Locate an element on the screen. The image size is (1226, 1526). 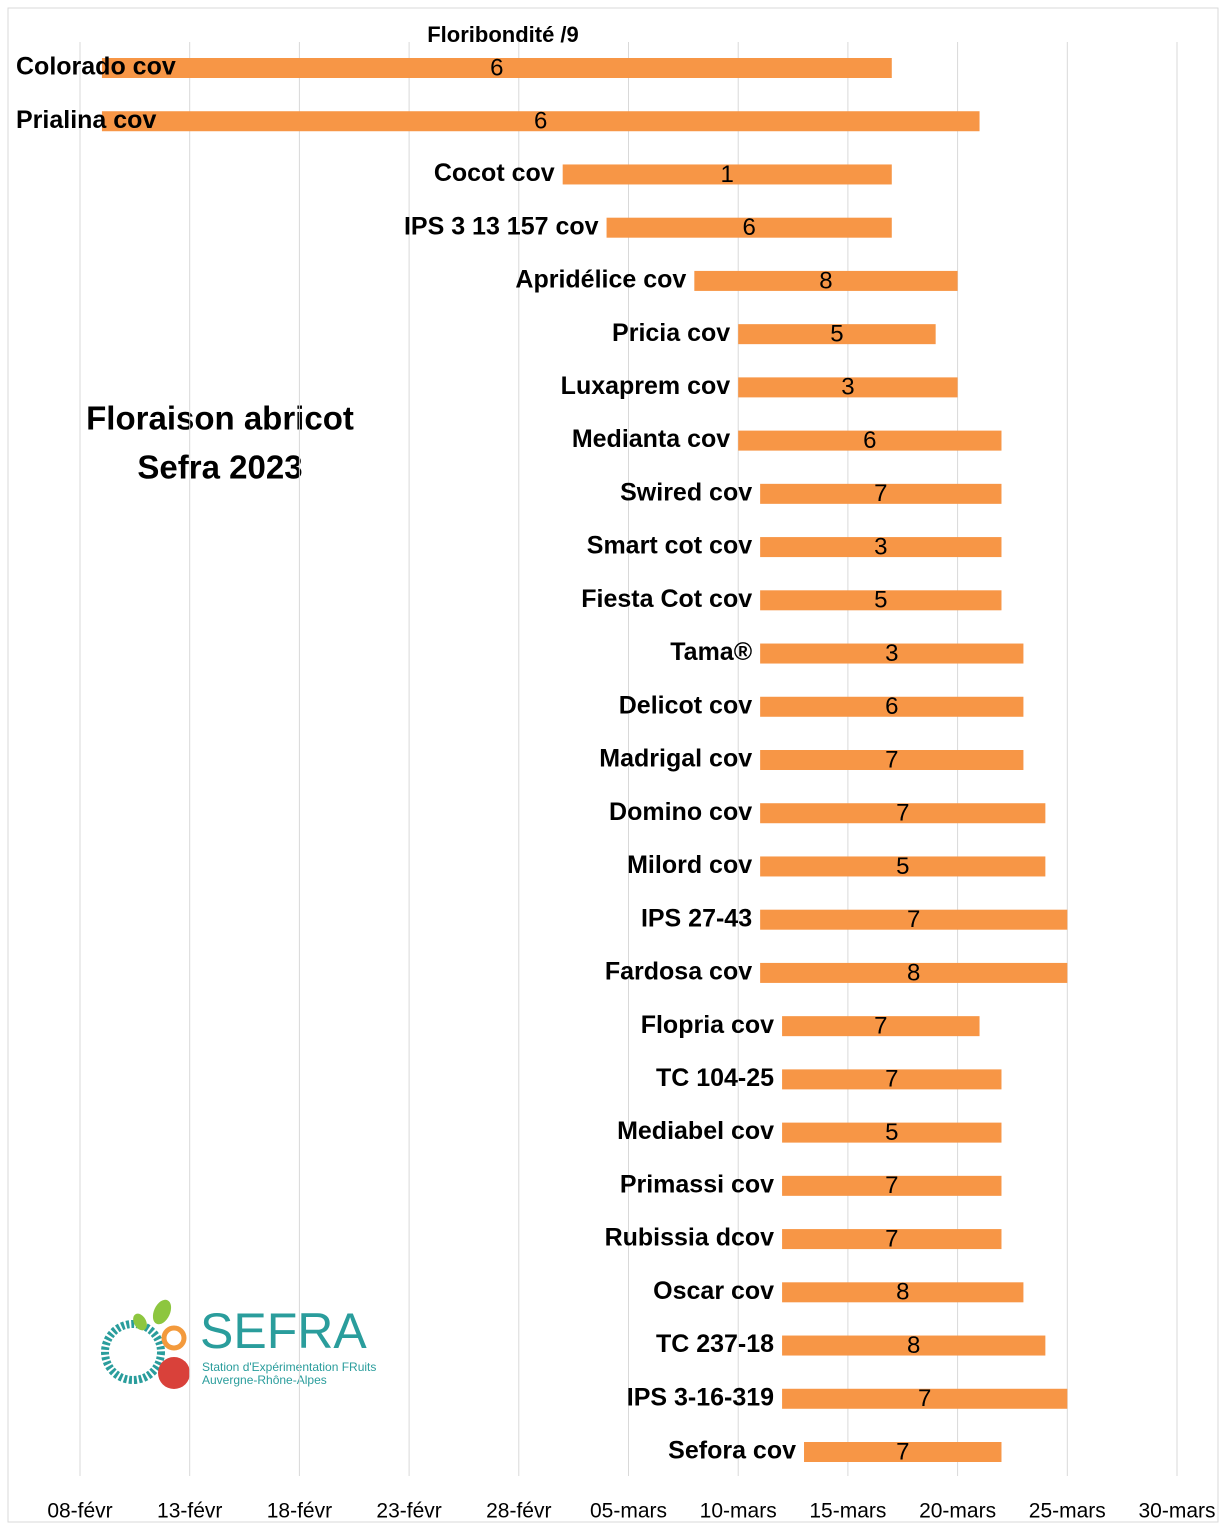
category-label: Madrigal cov is located at coordinates (675, 759).